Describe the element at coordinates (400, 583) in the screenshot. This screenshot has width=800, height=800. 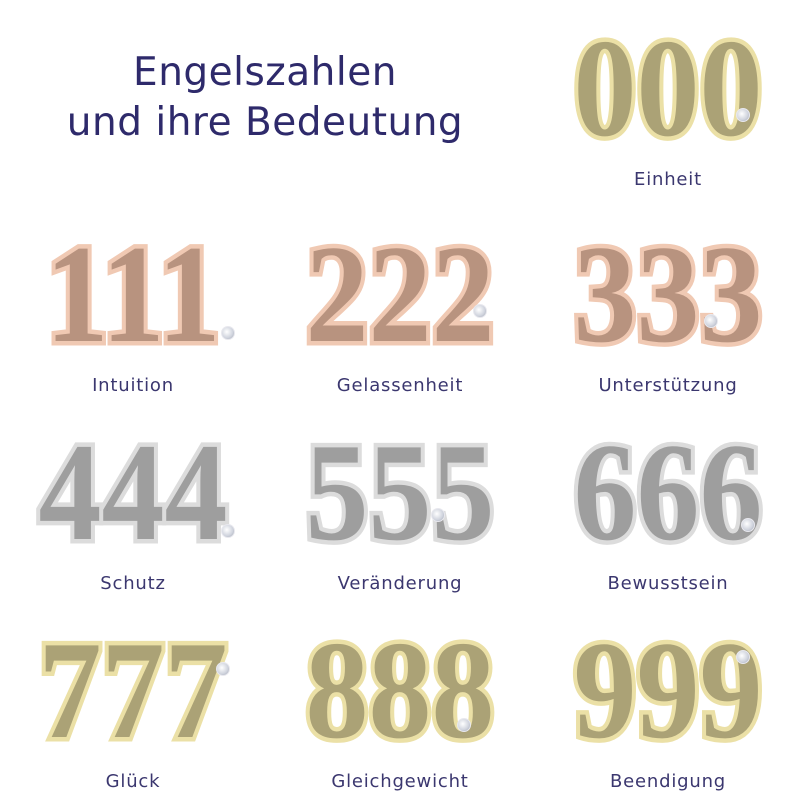
I see `meaning-label: Veränderung` at that location.